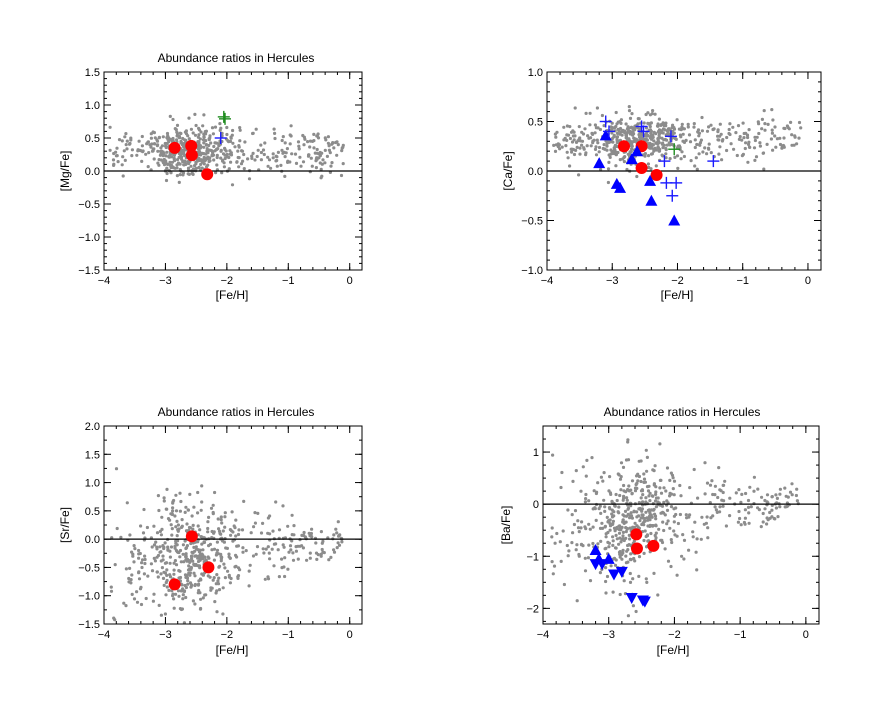 The image size is (888, 710). I want to click on triangle-down-point, so click(631, 598).